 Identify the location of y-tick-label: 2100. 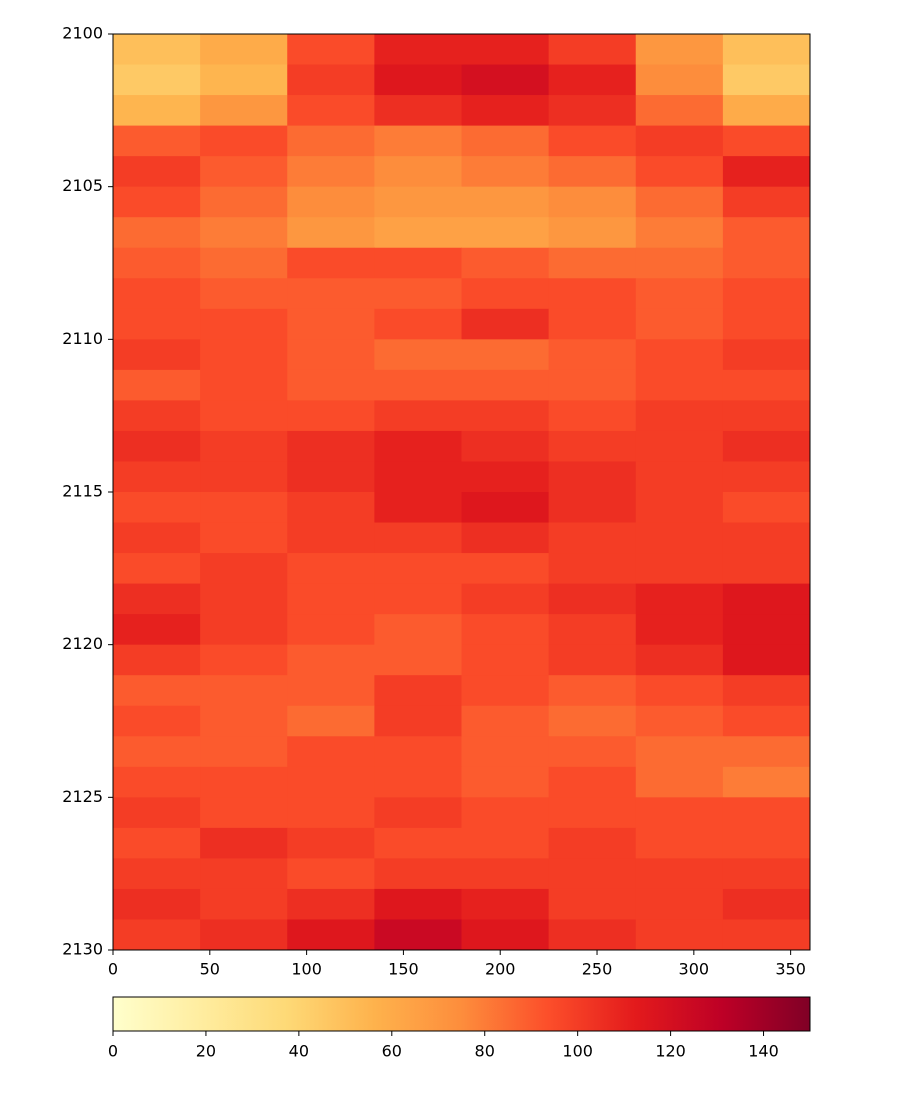
(82, 33).